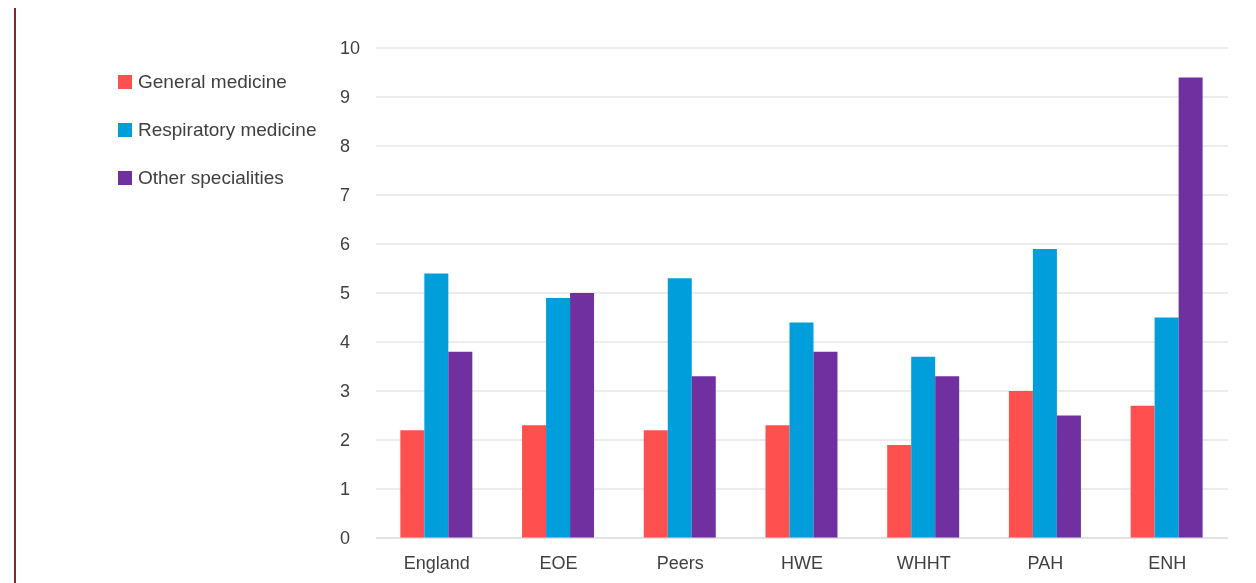  What do you see at coordinates (345, 244) in the screenshot?
I see `y-tick-label: 6` at bounding box center [345, 244].